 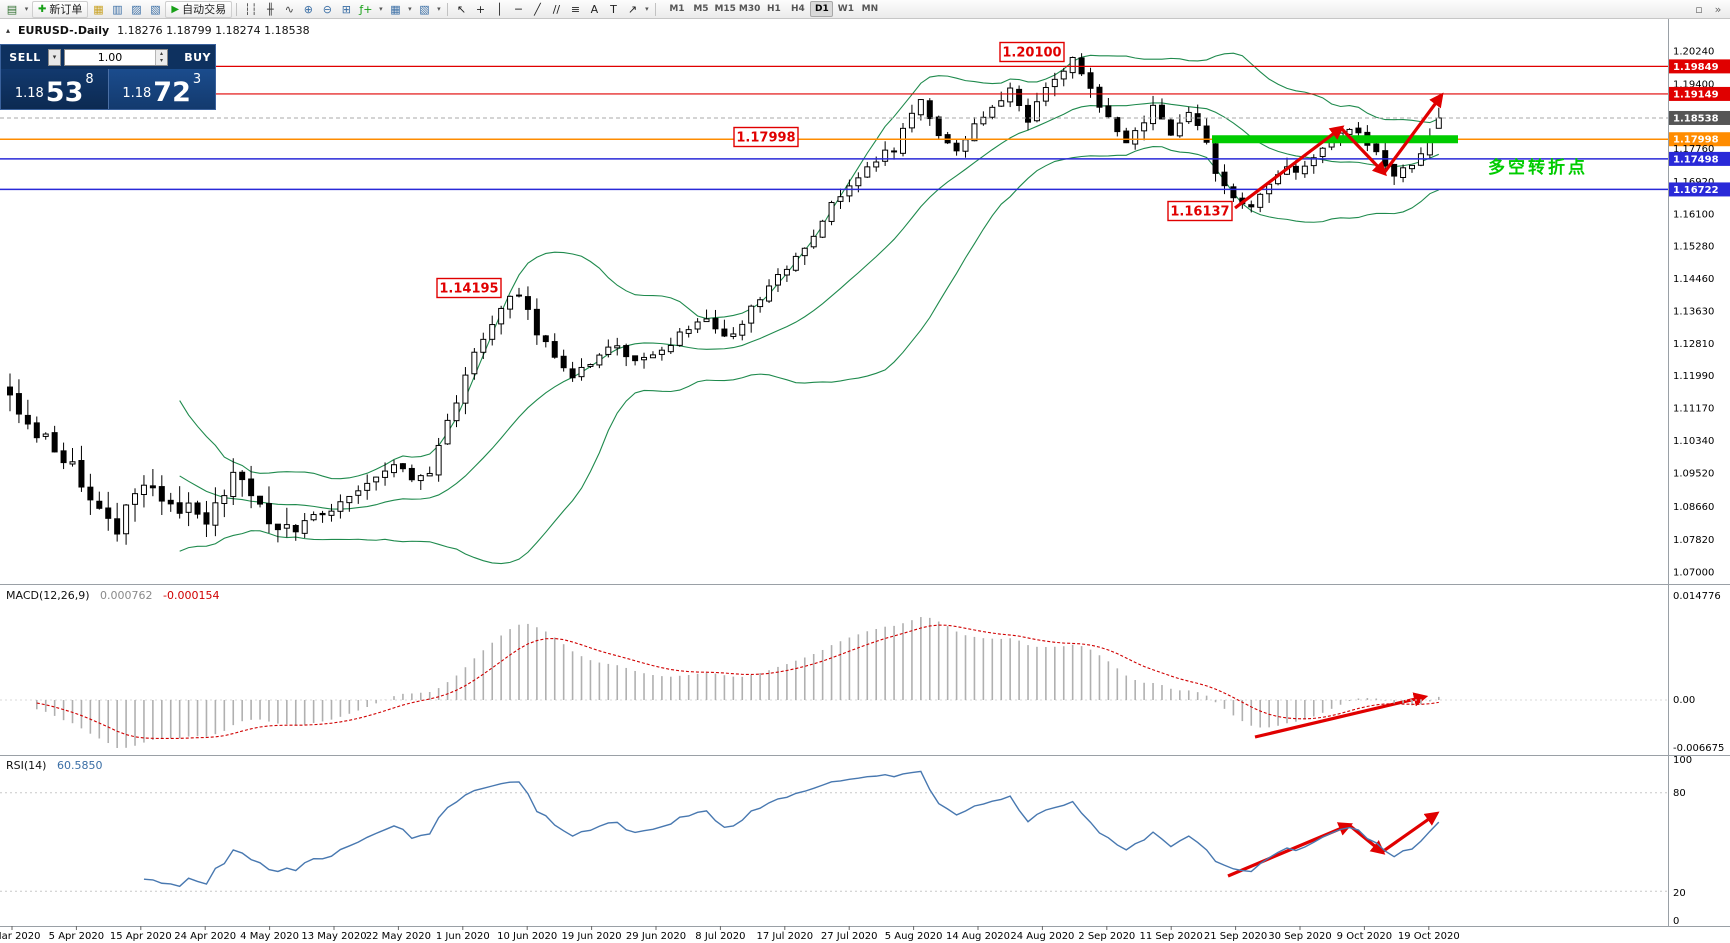 I want to click on arrows-tool-caret: ▾, so click(x=647, y=9).